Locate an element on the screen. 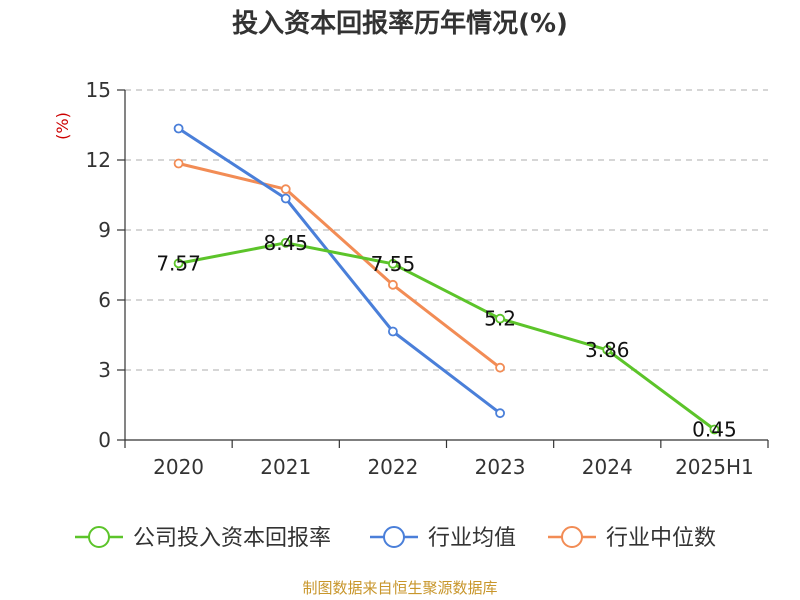 This screenshot has width=800, height=600. x-tick-label-5: 2025H1 is located at coordinates (714, 467).